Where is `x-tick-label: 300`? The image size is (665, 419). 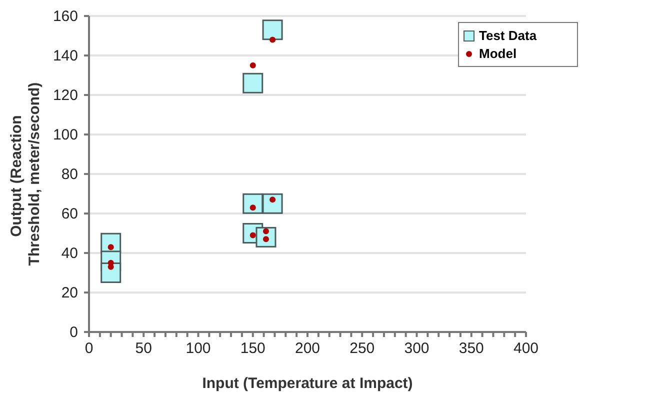
x-tick-label: 300 is located at coordinates (417, 348).